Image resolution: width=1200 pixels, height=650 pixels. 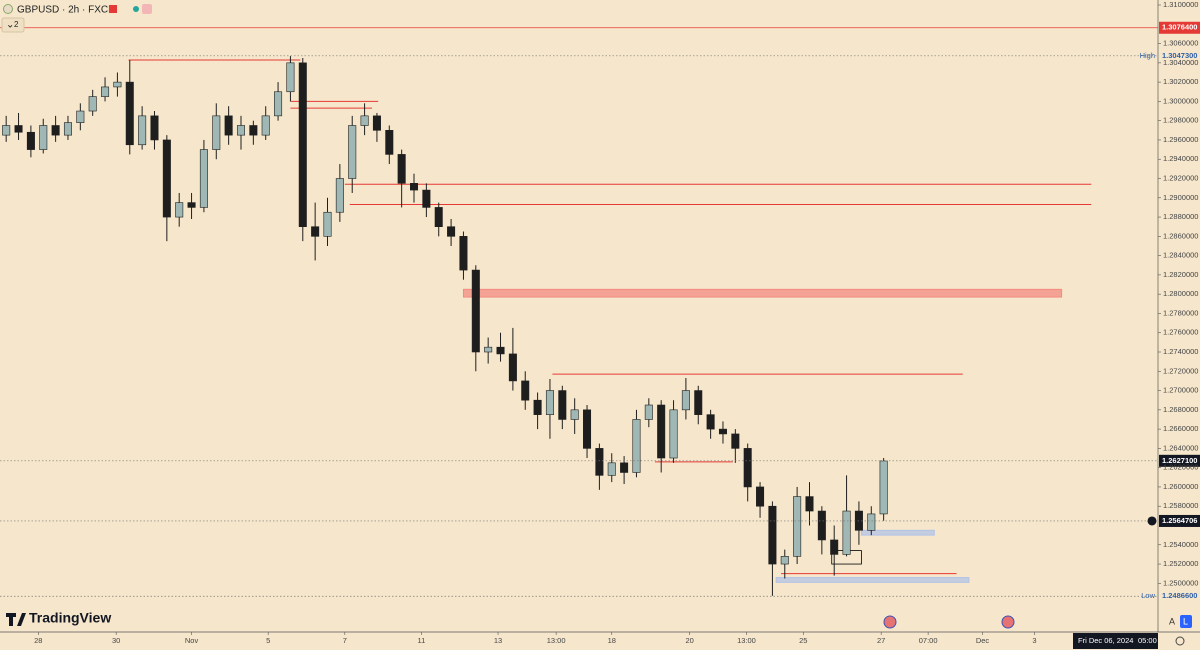 I want to click on y-tick-label: 1.2740000, so click(x=1180, y=351).